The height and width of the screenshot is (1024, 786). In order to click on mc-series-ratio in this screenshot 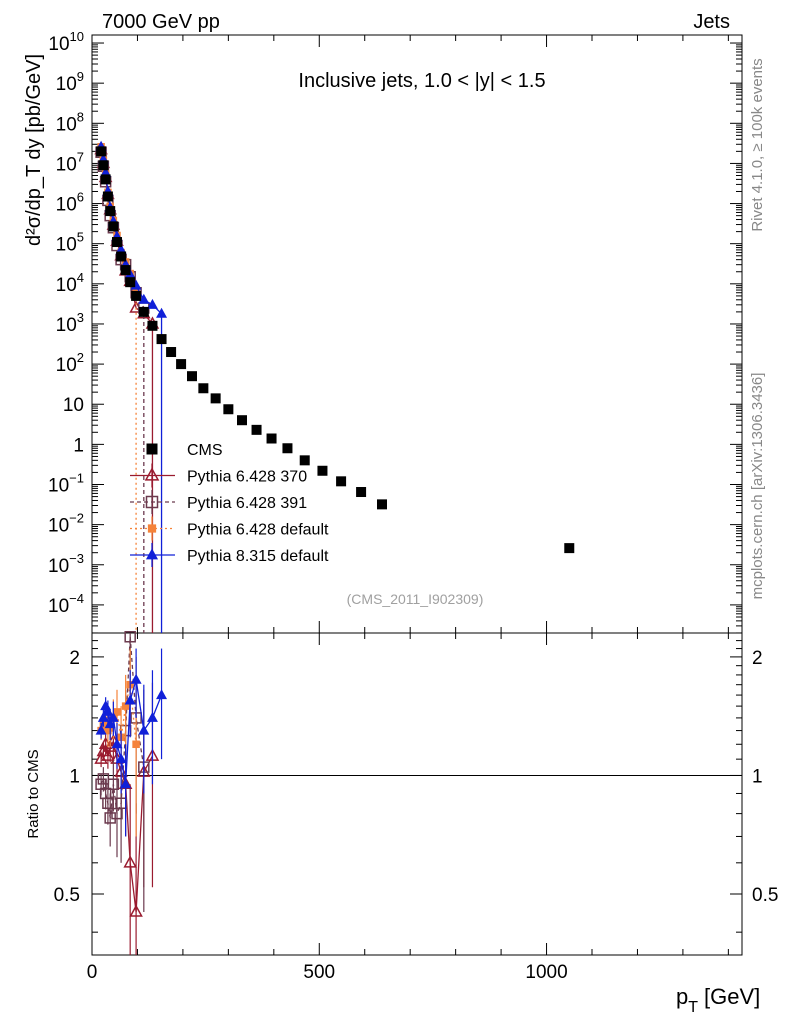, I will do `click(131, 793)`.